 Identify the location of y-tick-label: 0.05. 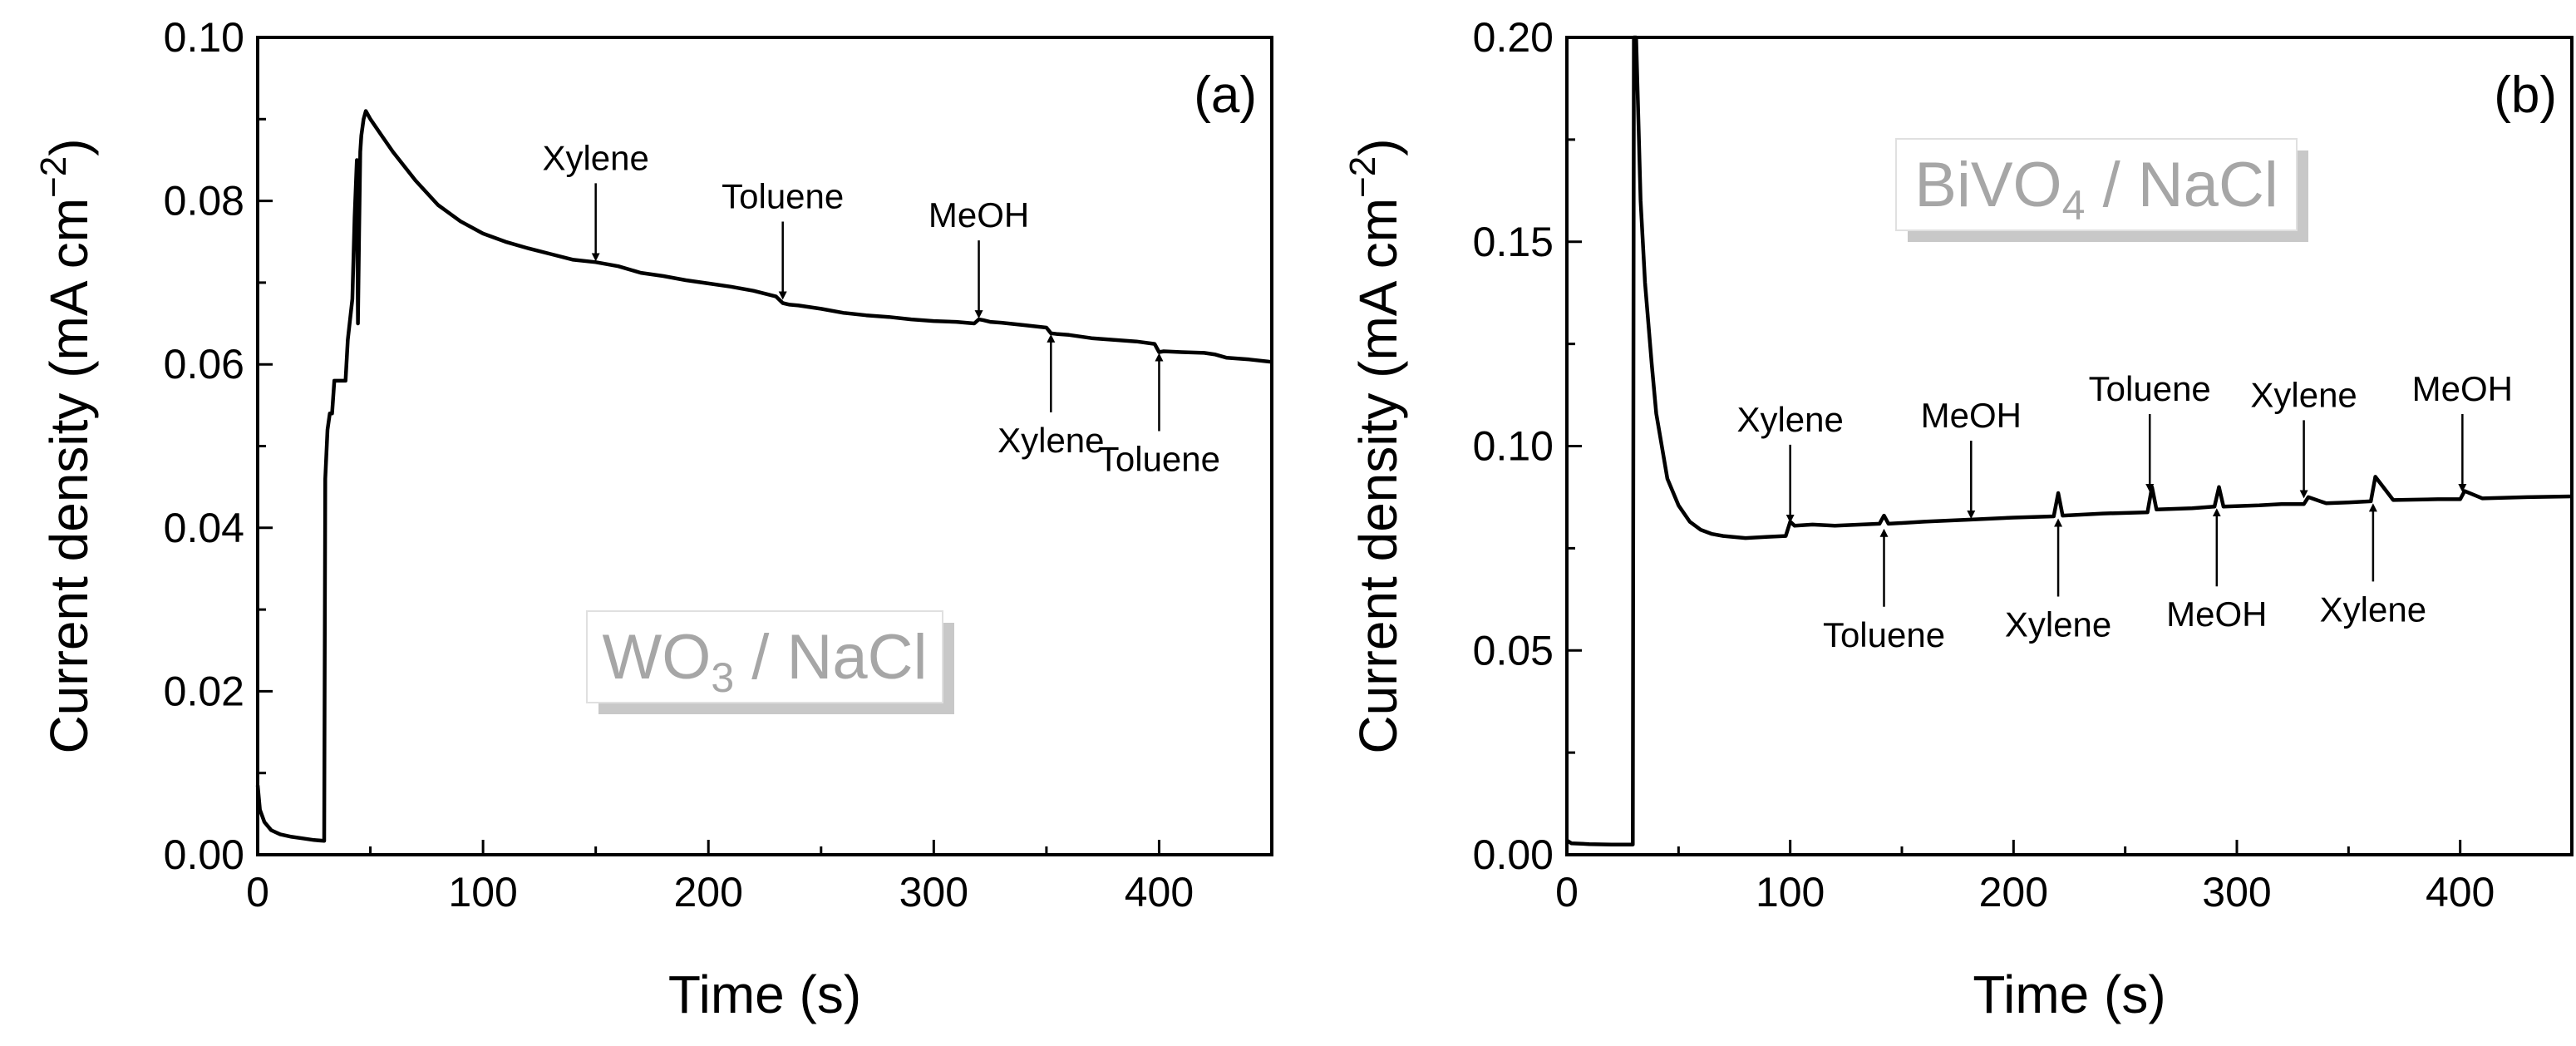
(1513, 650).